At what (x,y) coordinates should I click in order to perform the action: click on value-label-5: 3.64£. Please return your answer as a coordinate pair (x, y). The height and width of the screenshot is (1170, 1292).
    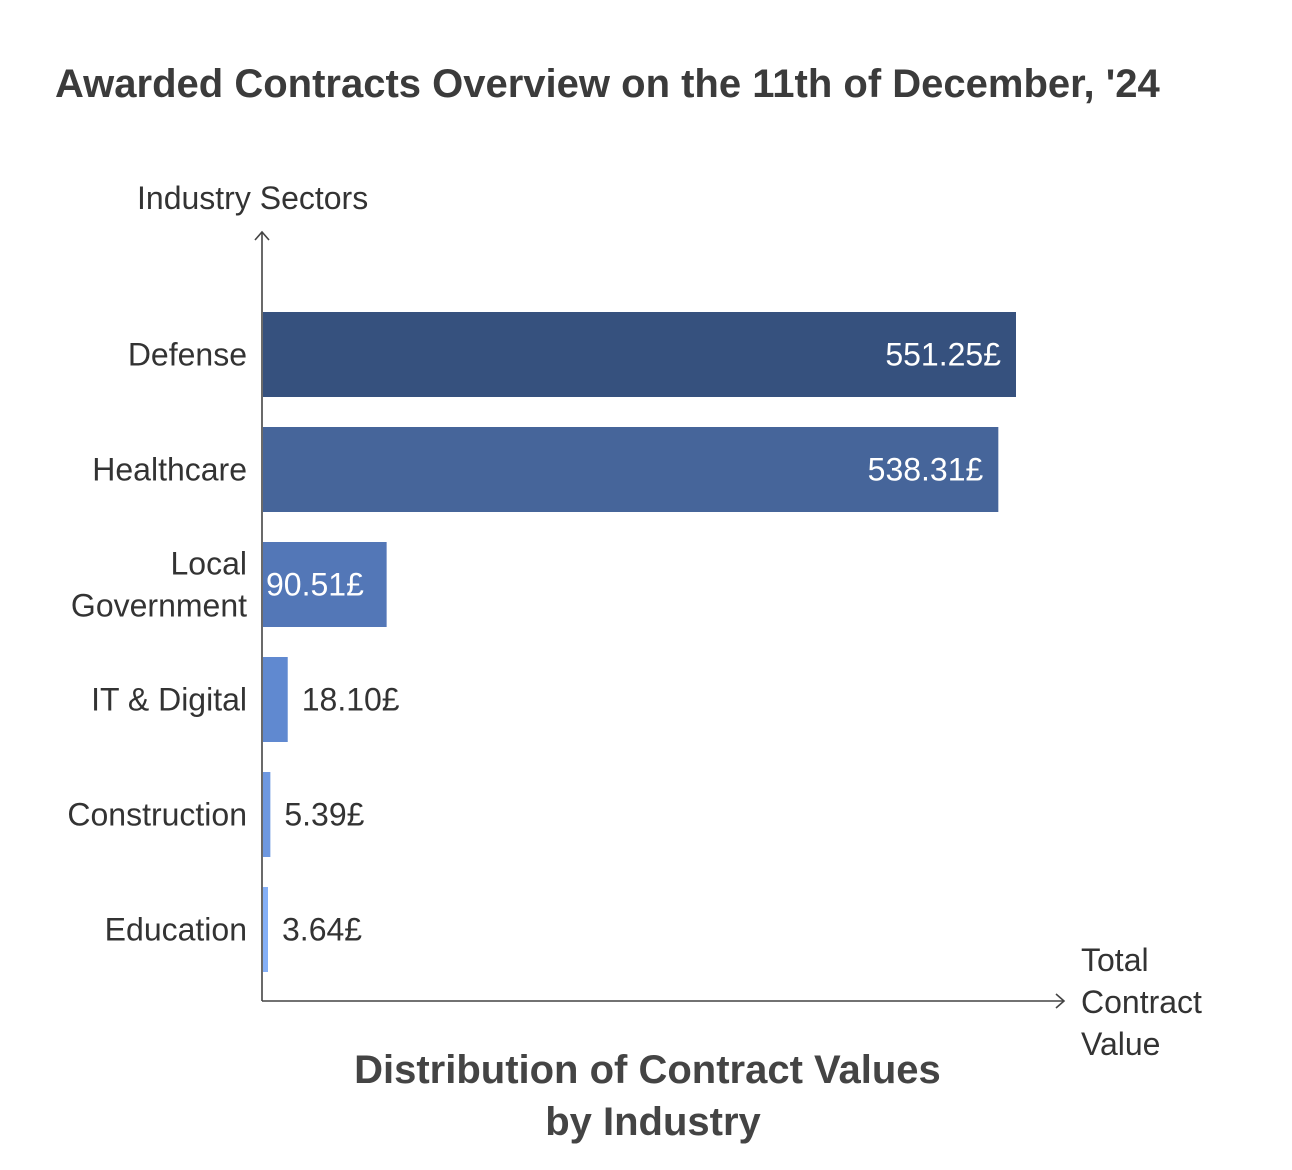
    Looking at the image, I should click on (322, 930).